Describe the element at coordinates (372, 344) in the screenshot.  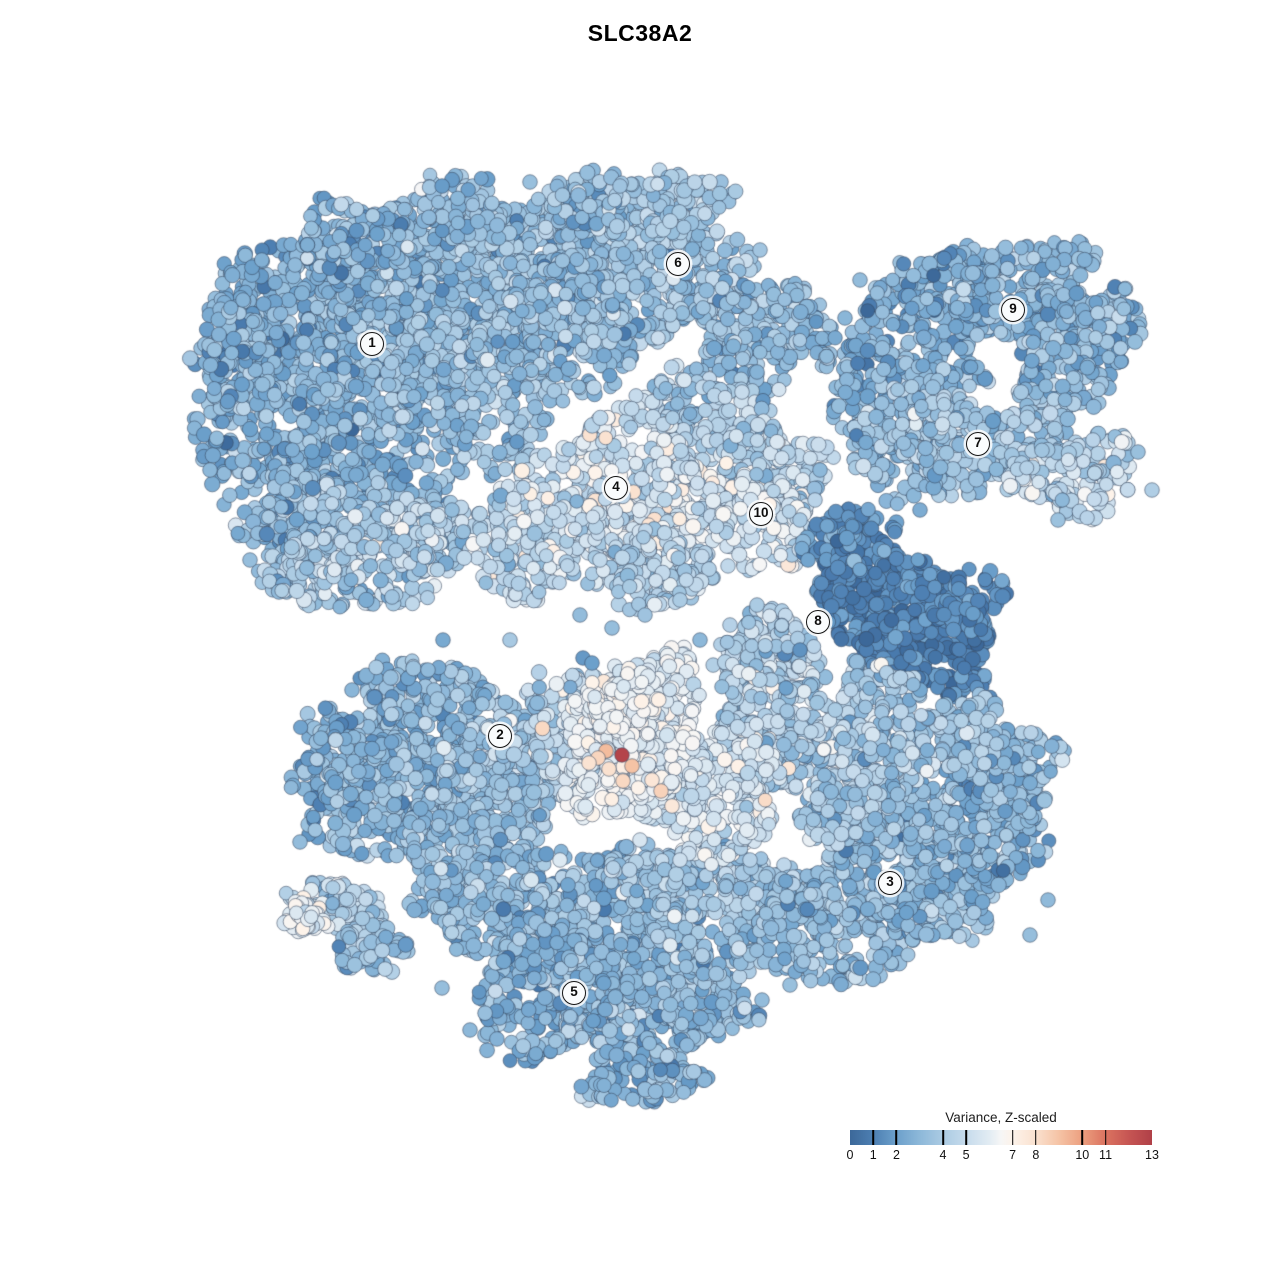
I see `cluster-label-1: 1` at that location.